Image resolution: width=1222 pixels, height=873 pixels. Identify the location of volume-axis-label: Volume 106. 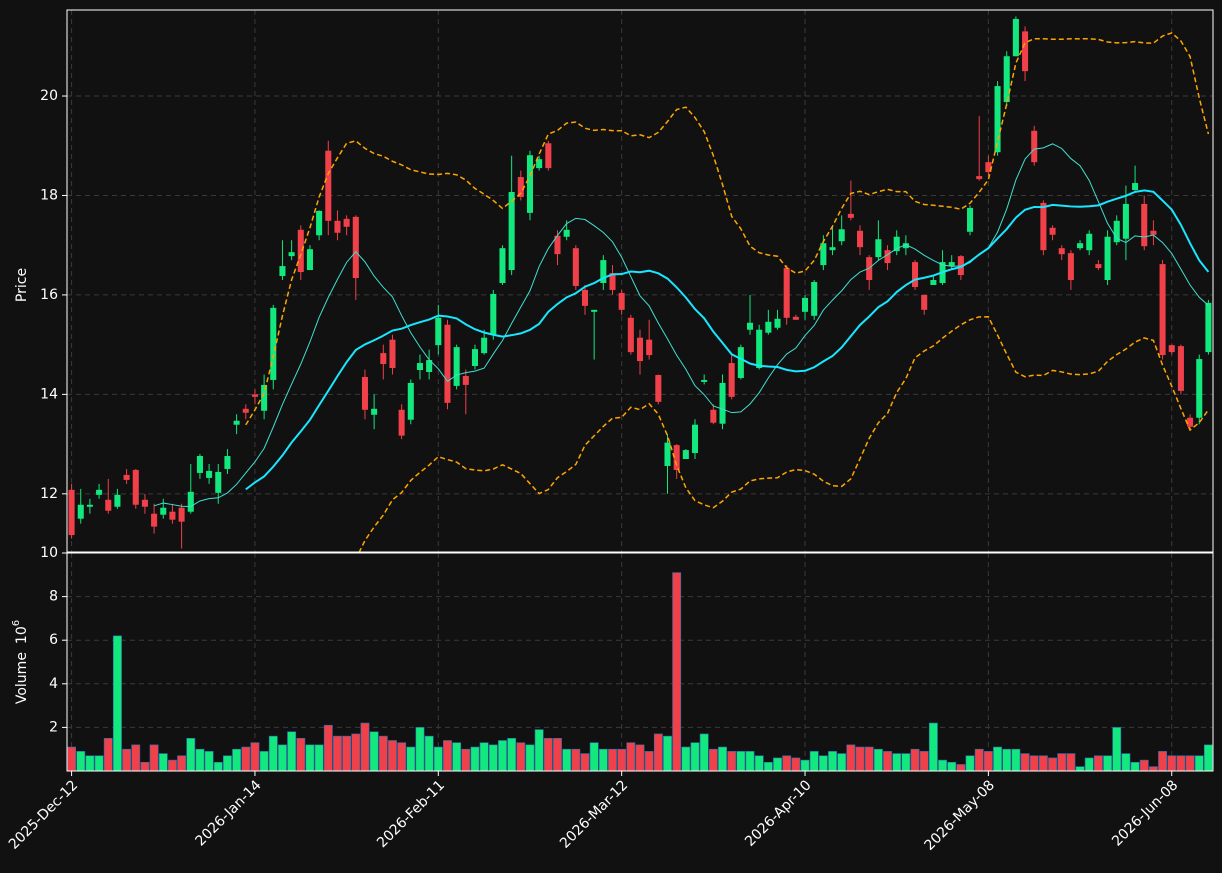
(20, 662).